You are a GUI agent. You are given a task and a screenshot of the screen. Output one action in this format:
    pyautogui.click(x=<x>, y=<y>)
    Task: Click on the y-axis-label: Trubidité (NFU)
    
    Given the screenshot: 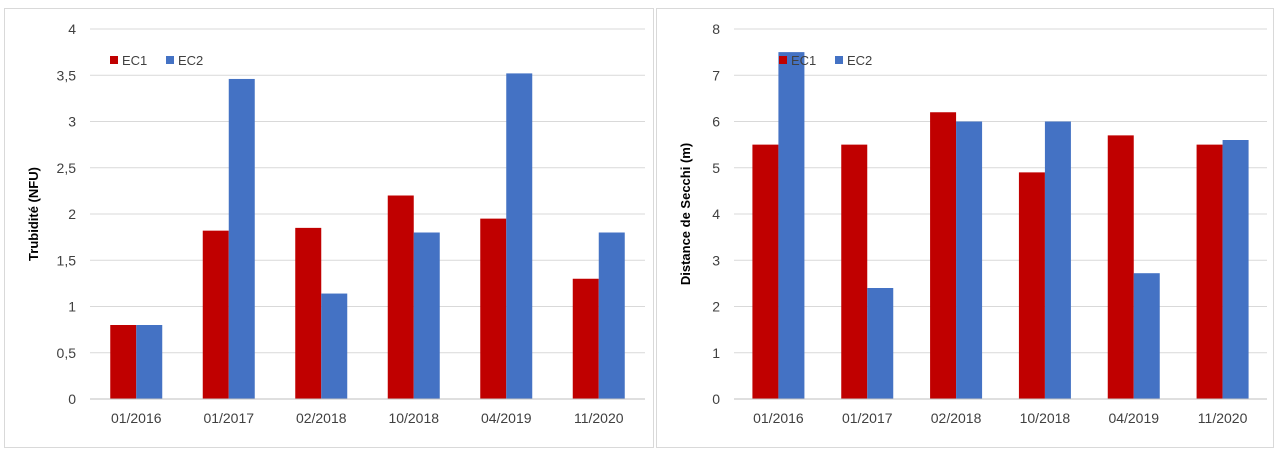 What is the action you would take?
    pyautogui.click(x=33, y=214)
    